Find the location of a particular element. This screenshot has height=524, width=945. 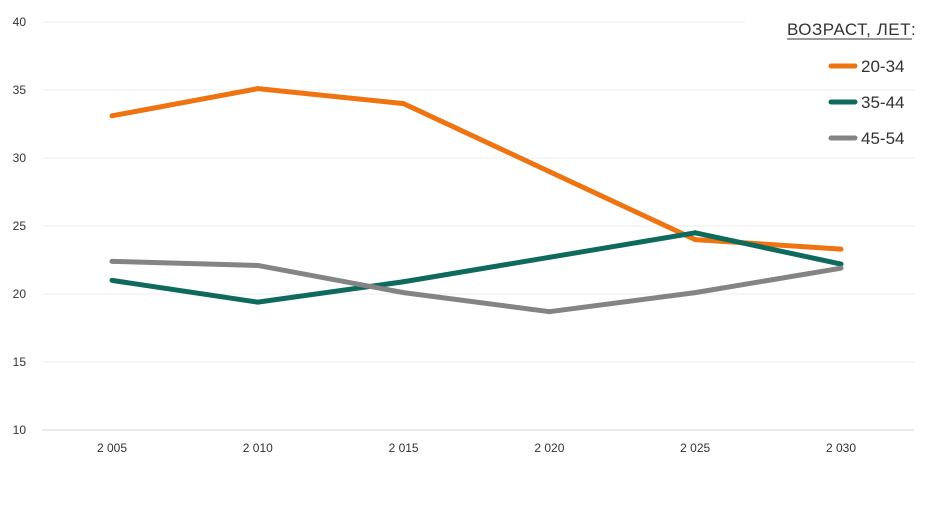

legend-label: 20-34 is located at coordinates (882, 66).